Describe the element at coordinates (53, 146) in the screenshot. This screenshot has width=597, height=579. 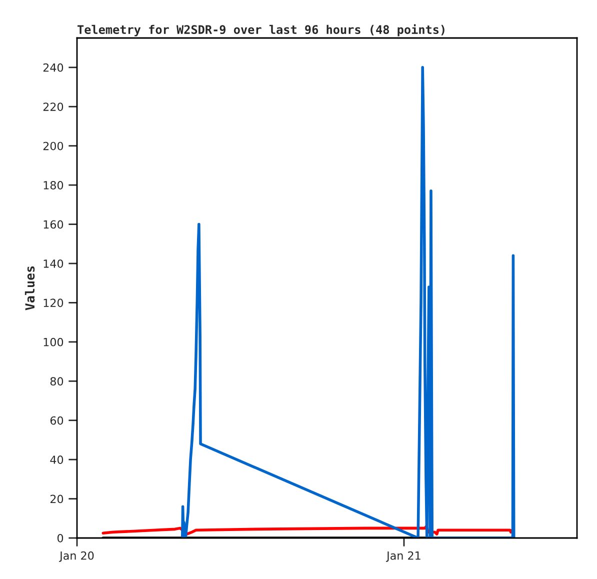
I see `y-tick-label: 200` at that location.